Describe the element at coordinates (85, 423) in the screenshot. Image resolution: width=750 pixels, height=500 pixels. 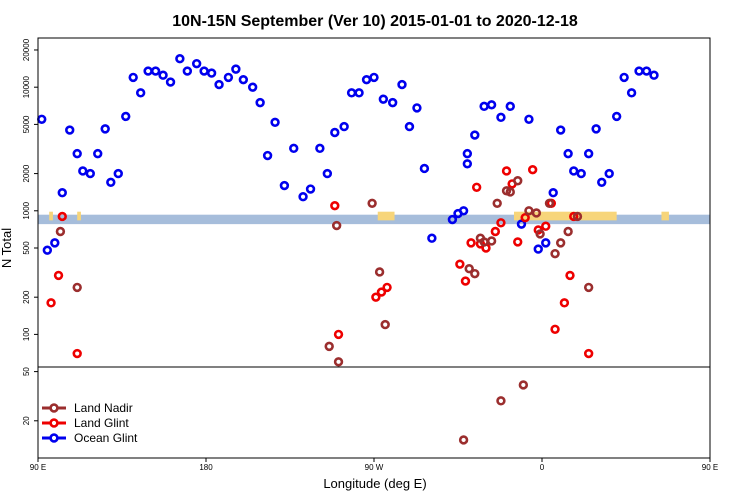
I see `legend-entry: Land Glint` at that location.